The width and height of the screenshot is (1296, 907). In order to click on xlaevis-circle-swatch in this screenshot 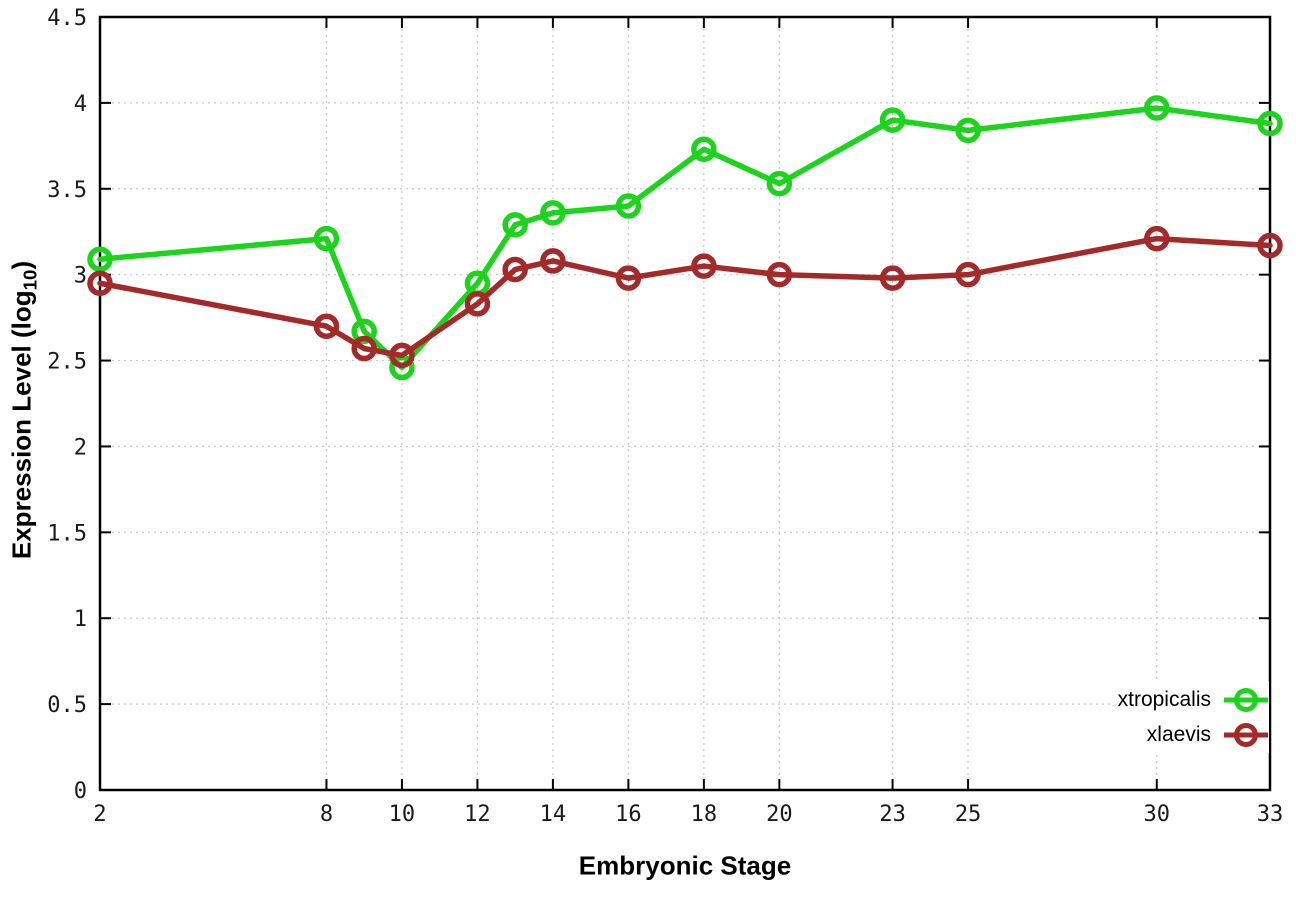, I will do `click(1246, 734)`.